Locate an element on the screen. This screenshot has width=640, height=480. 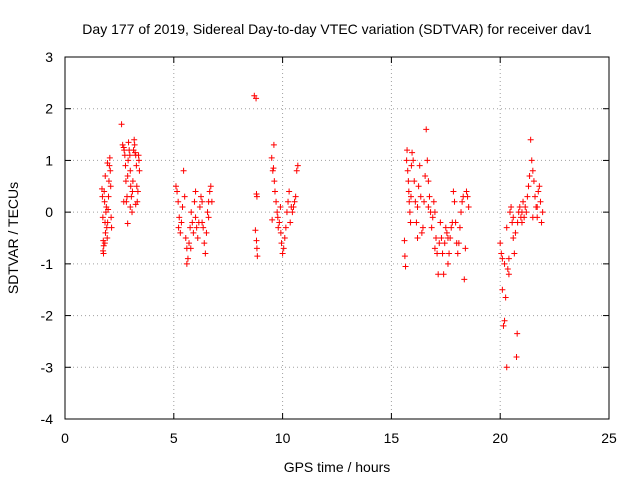
x-axis-label: GPS time / hours is located at coordinates (337, 467).